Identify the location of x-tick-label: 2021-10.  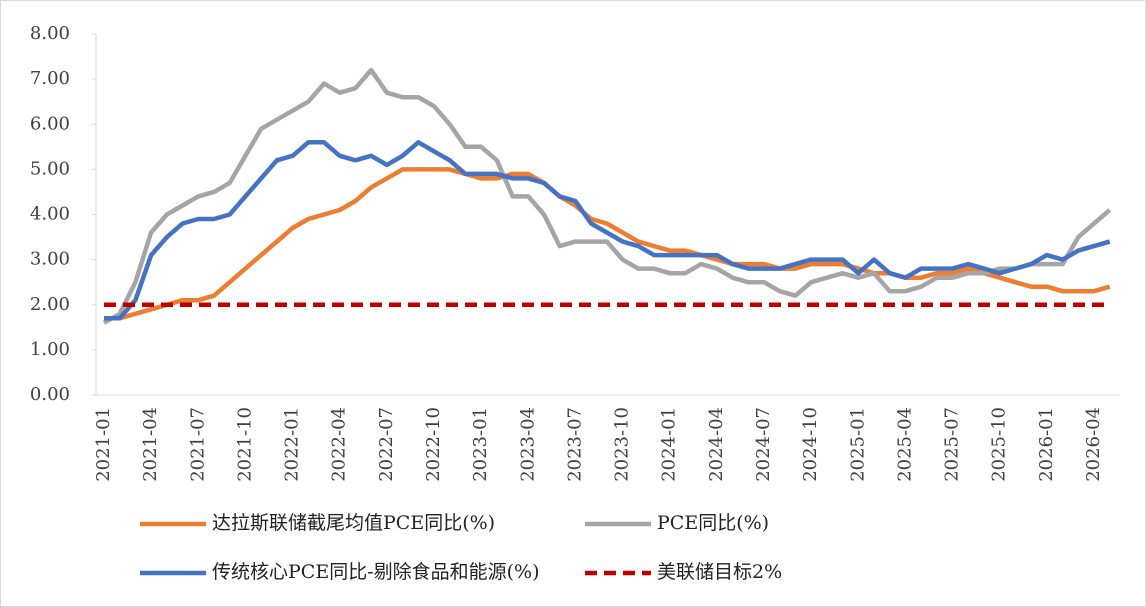
(244, 444).